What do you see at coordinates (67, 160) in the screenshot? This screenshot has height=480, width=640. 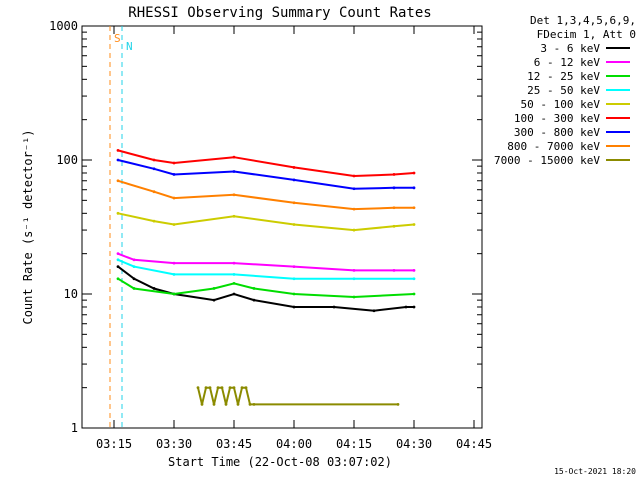 I see `y-tick-label: 100` at bounding box center [67, 160].